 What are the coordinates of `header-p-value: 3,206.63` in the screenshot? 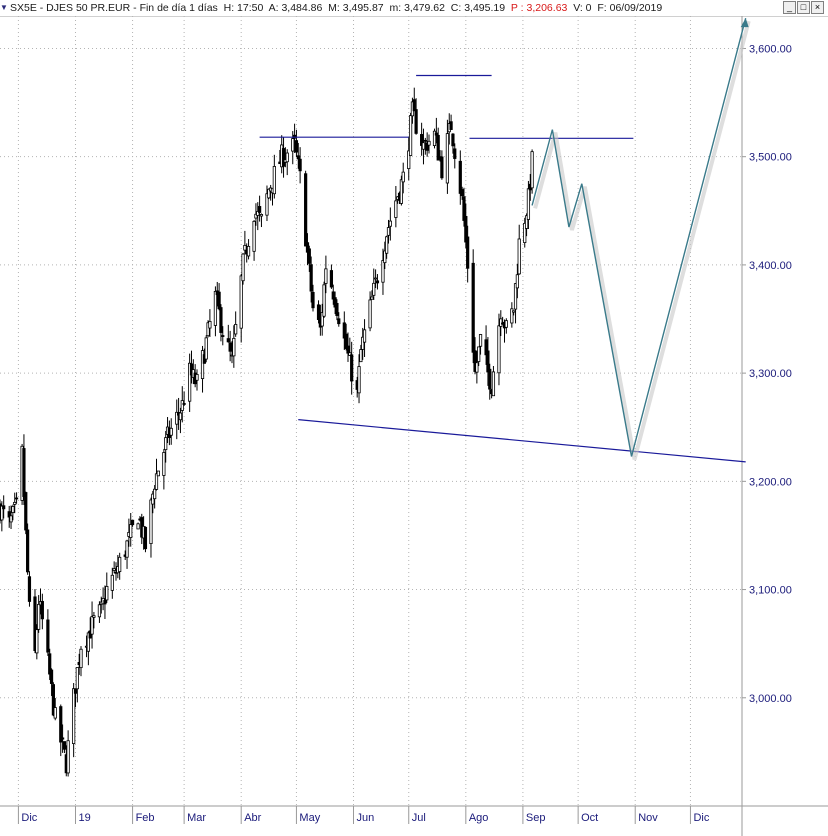 It's located at (547, 8).